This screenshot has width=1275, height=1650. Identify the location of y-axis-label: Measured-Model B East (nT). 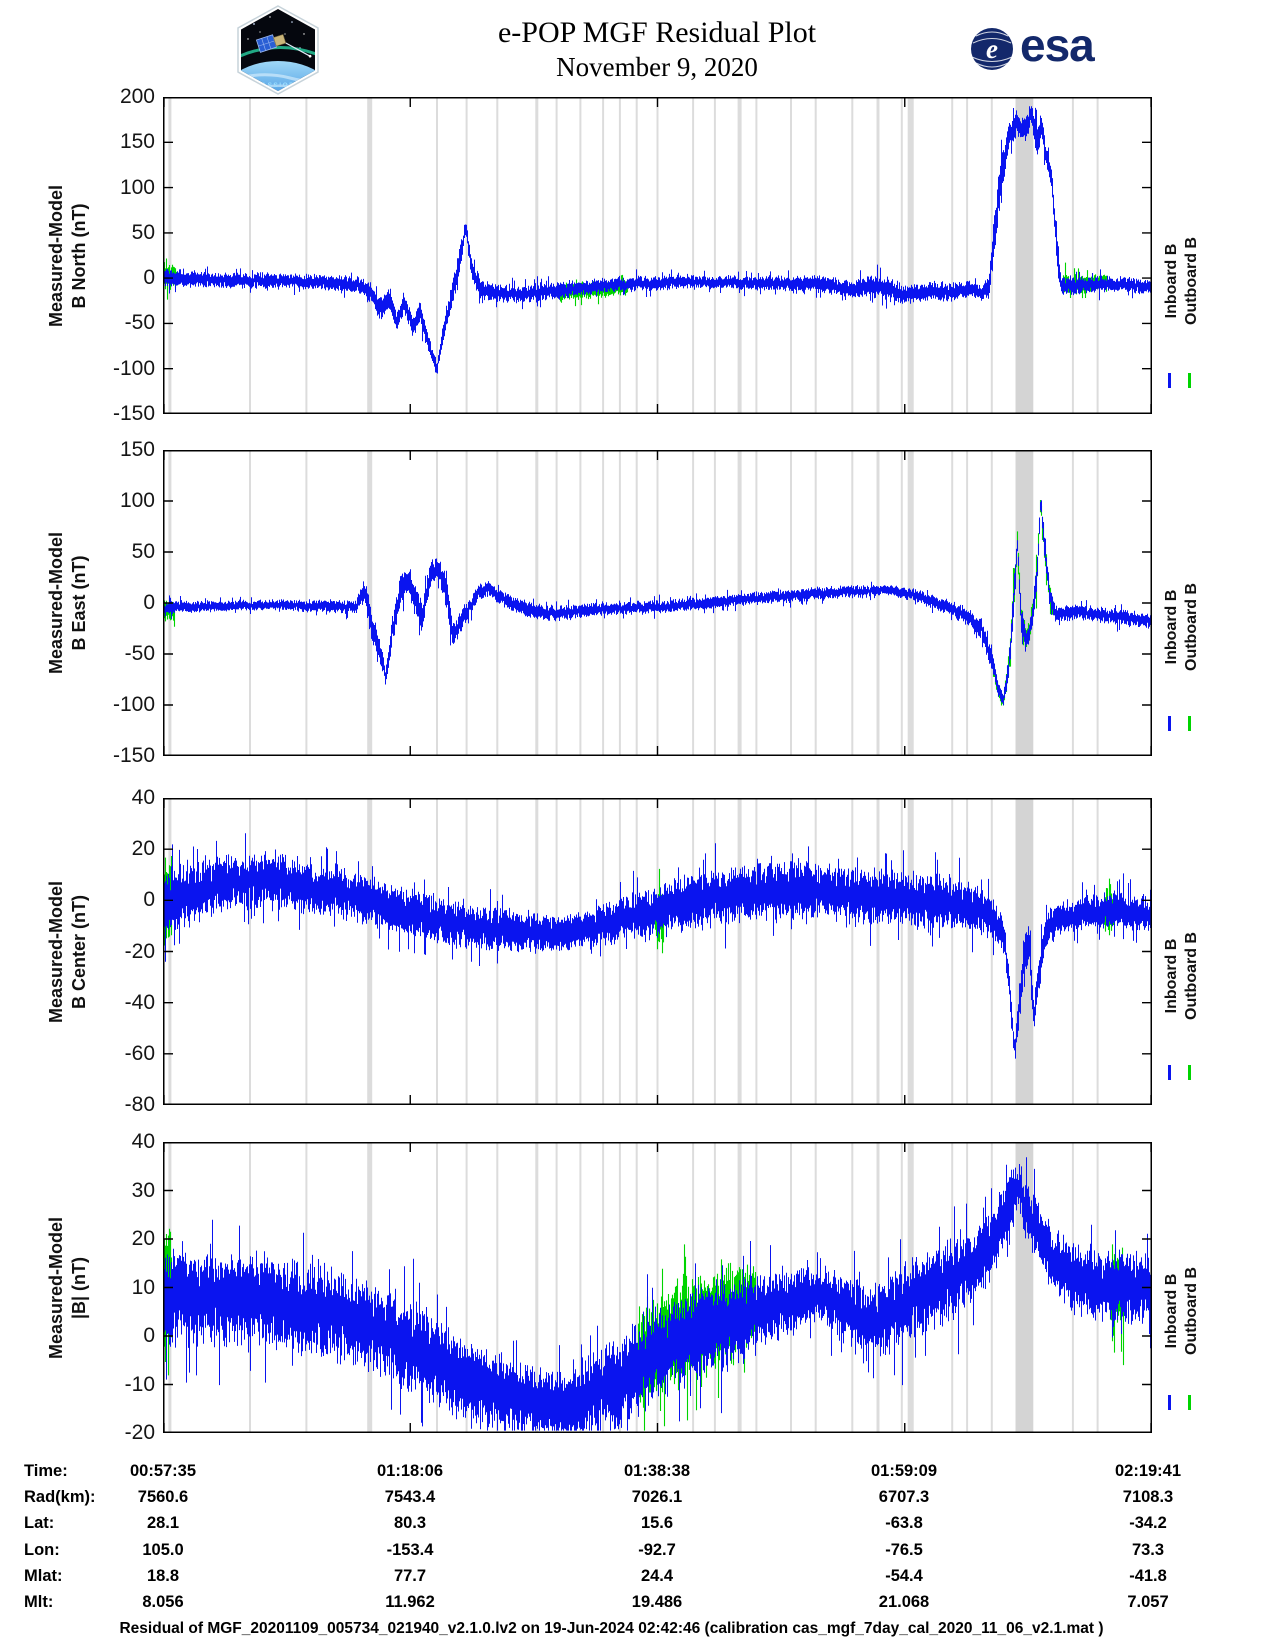
(67, 603).